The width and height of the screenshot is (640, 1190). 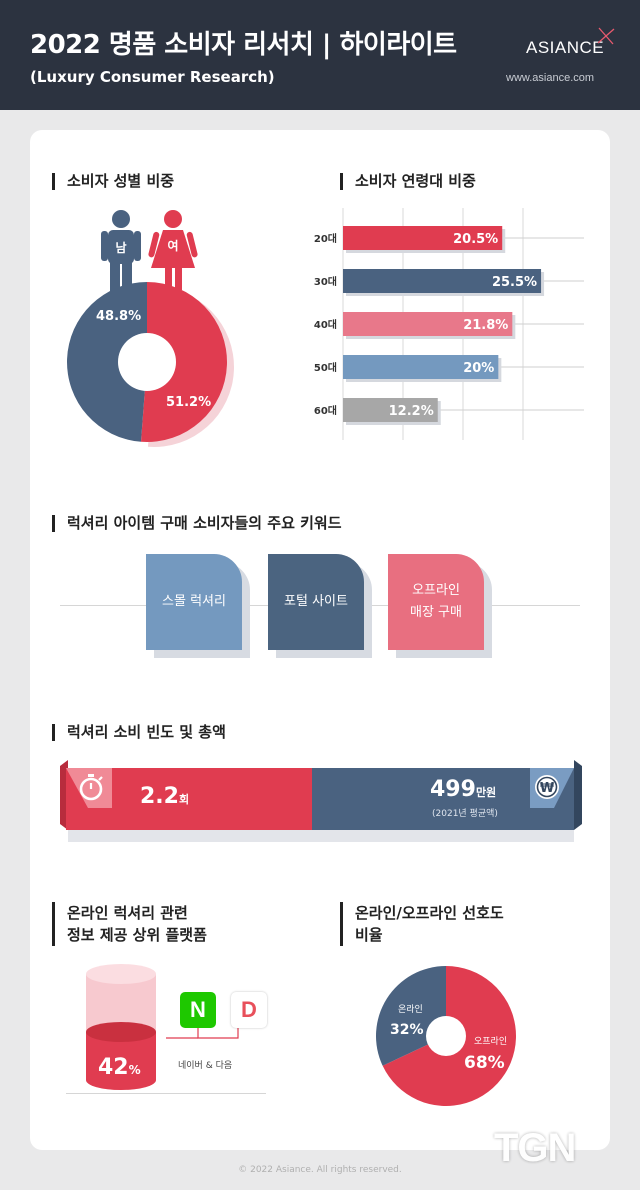 I want to click on age-category-label: 30대, so click(x=325, y=281).